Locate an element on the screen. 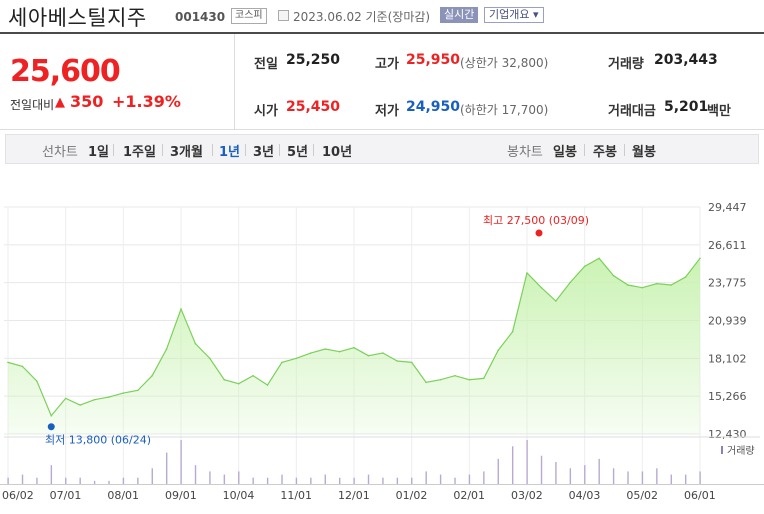 The width and height of the screenshot is (764, 514). tab-weekly-candle: 주봉 is located at coordinates (605, 152).